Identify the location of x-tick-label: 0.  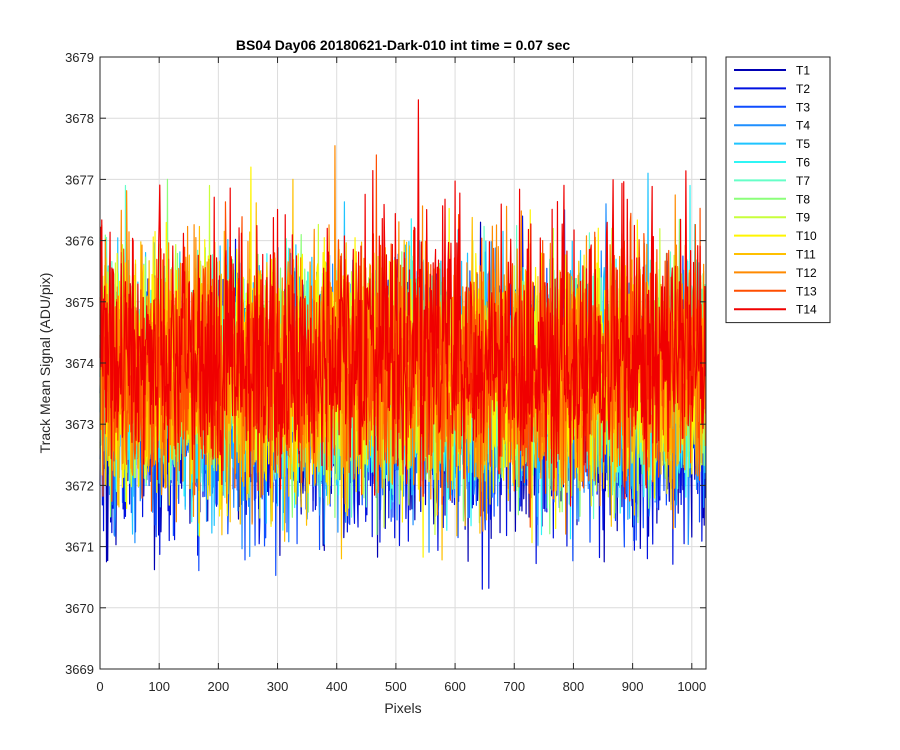
(99, 686).